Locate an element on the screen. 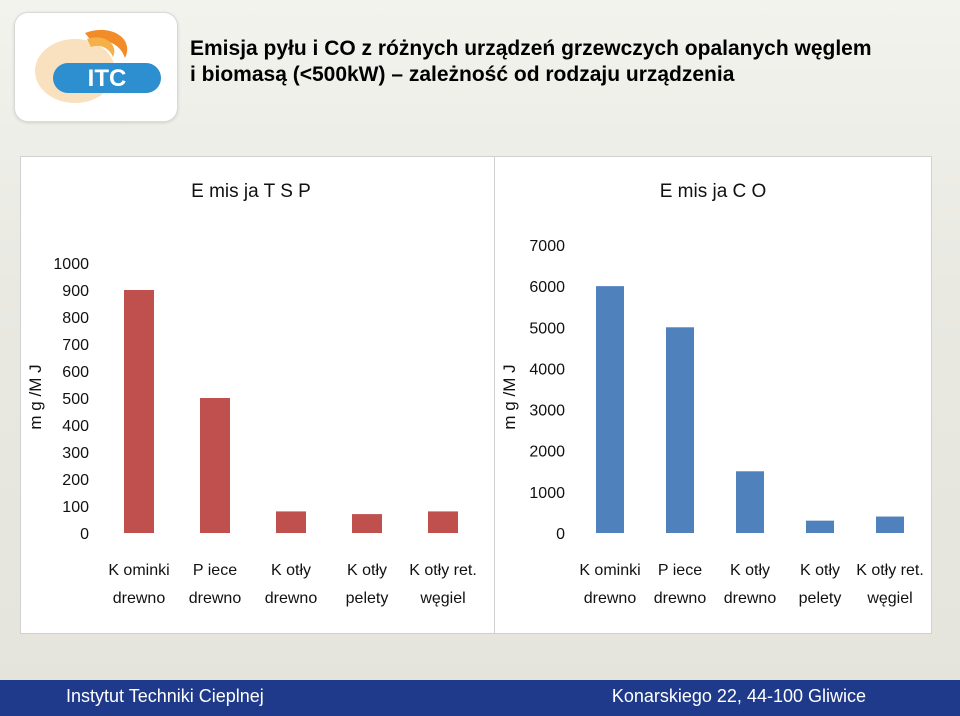  itc-logo: ITC is located at coordinates (96, 67).